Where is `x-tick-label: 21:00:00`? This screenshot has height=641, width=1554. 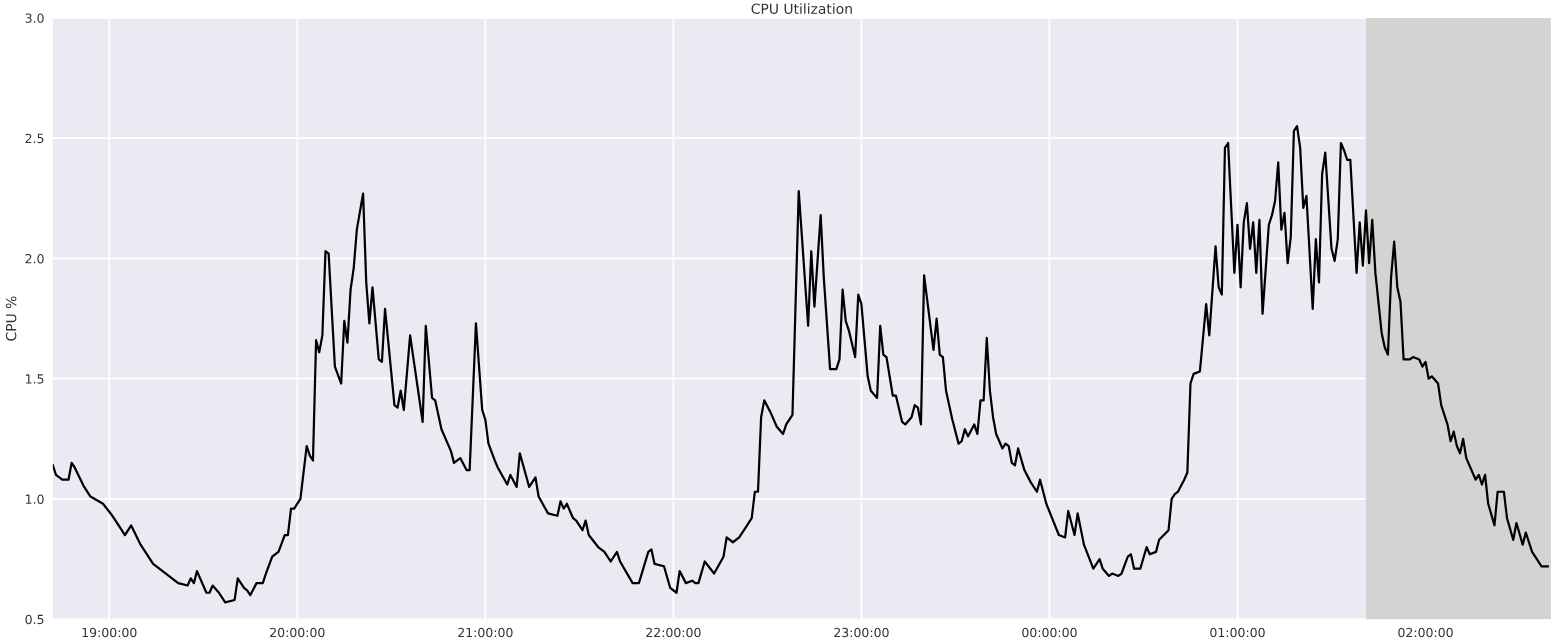
x-tick-label: 21:00:00 is located at coordinates (485, 632).